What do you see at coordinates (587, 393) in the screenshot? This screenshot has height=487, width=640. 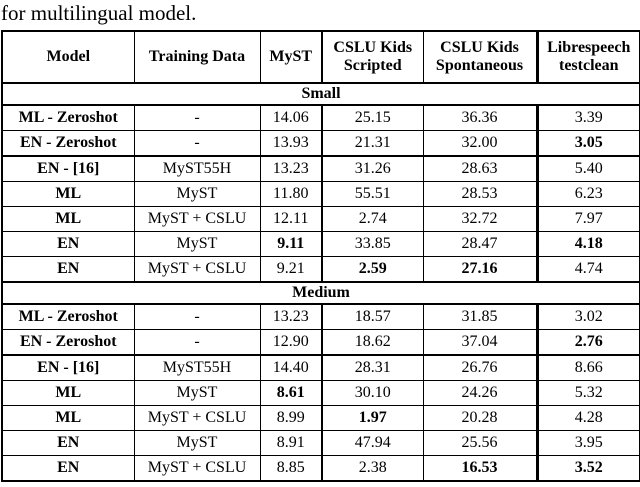 I see `wer-librespeech-cell: 5.32` at bounding box center [587, 393].